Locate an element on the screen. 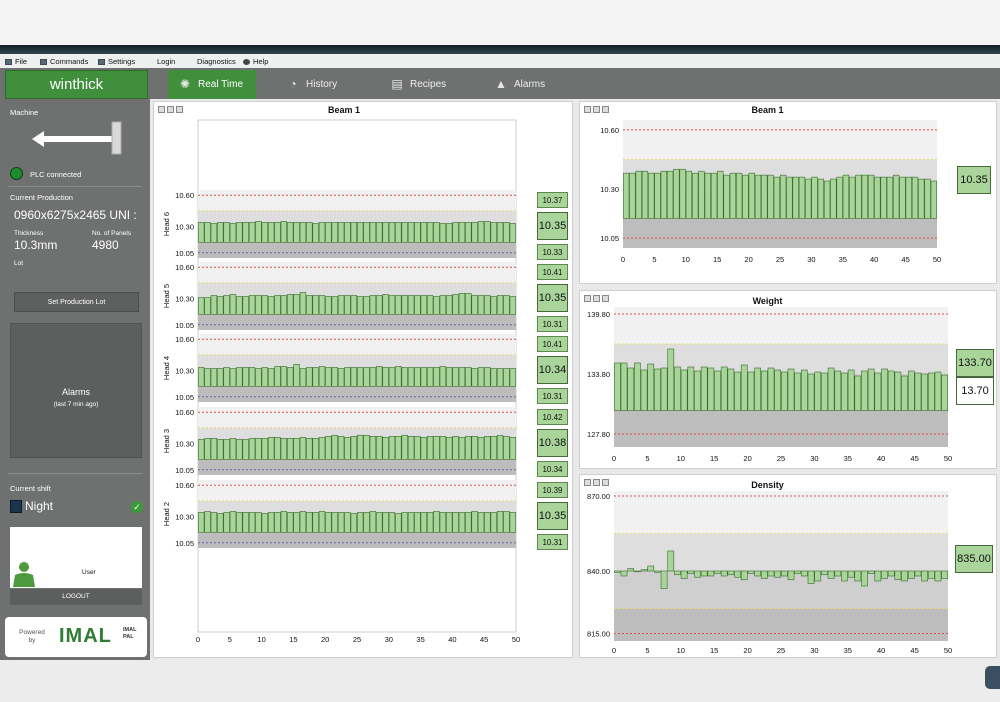 This screenshot has width=1000, height=702. menu-commands: Commands is located at coordinates (64, 61).